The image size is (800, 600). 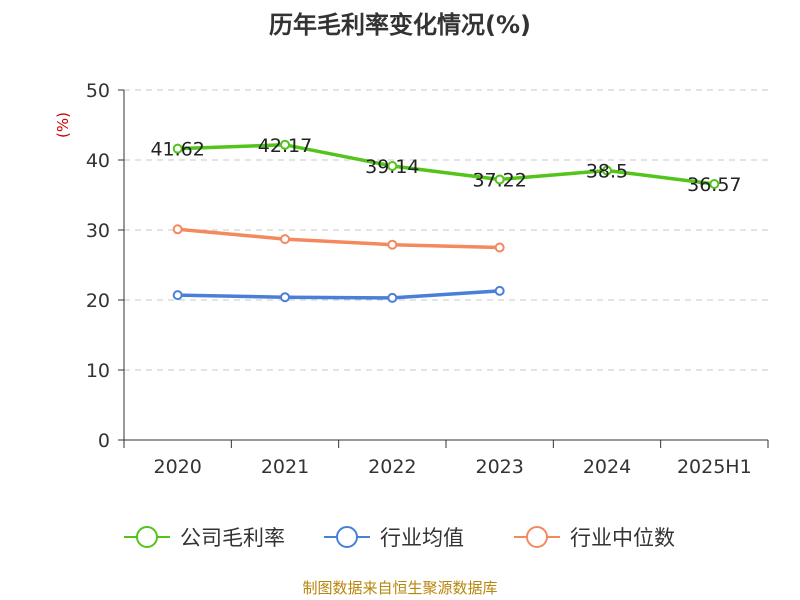 What do you see at coordinates (98, 301) in the screenshot?
I see `y-tick-label: 20` at bounding box center [98, 301].